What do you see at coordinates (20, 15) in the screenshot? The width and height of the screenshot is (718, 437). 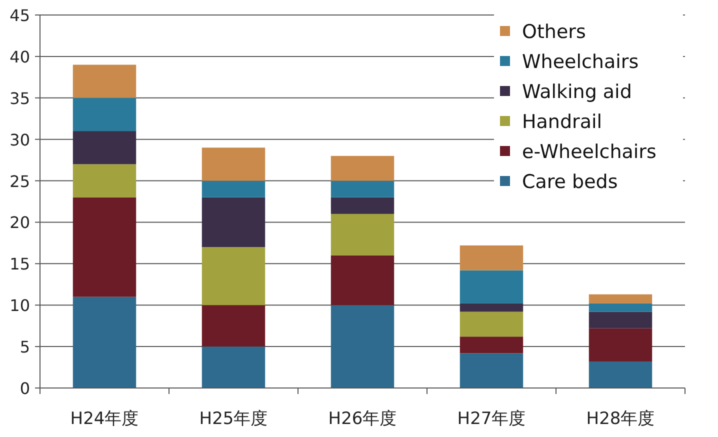 I see `y-tick-label: 45` at bounding box center [20, 15].